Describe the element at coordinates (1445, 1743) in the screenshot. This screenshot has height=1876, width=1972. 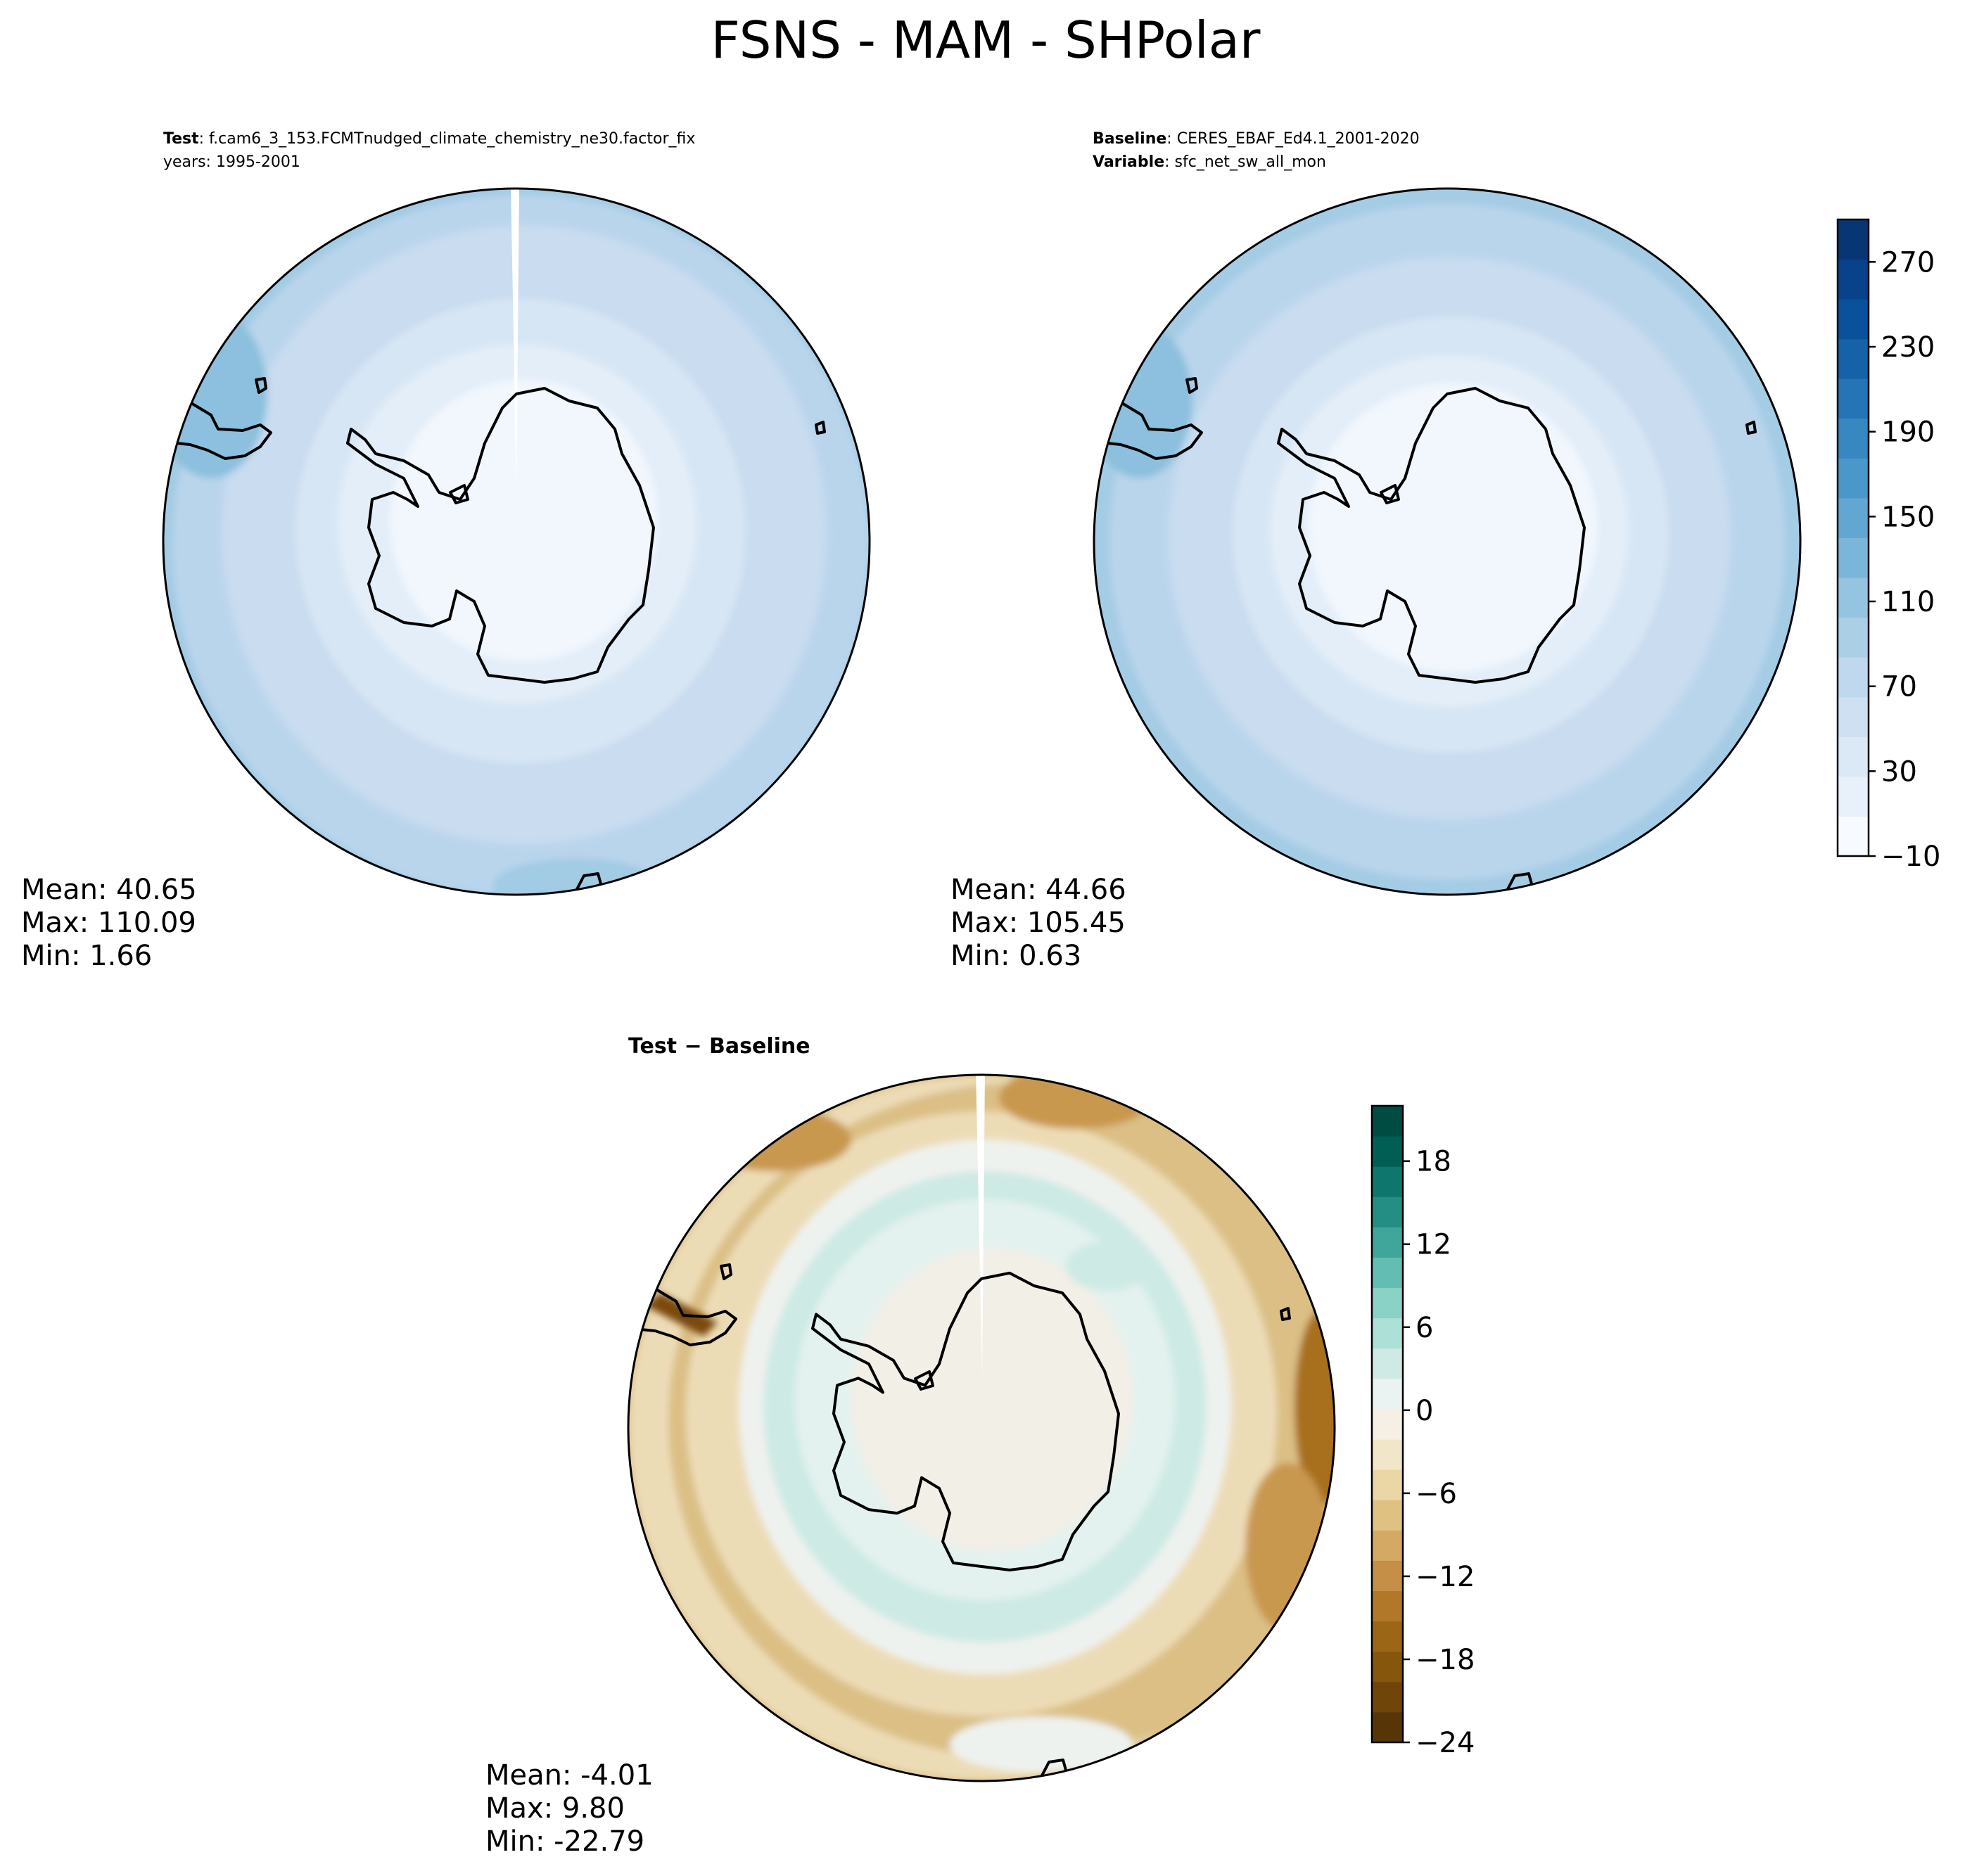
I see `colorbar-tick-label: −24` at that location.